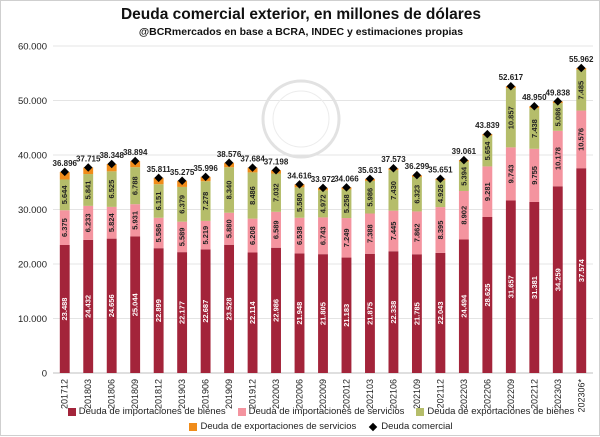  Describe the element at coordinates (252, 235) in the screenshot. I see `data-label: 6.208` at that location.